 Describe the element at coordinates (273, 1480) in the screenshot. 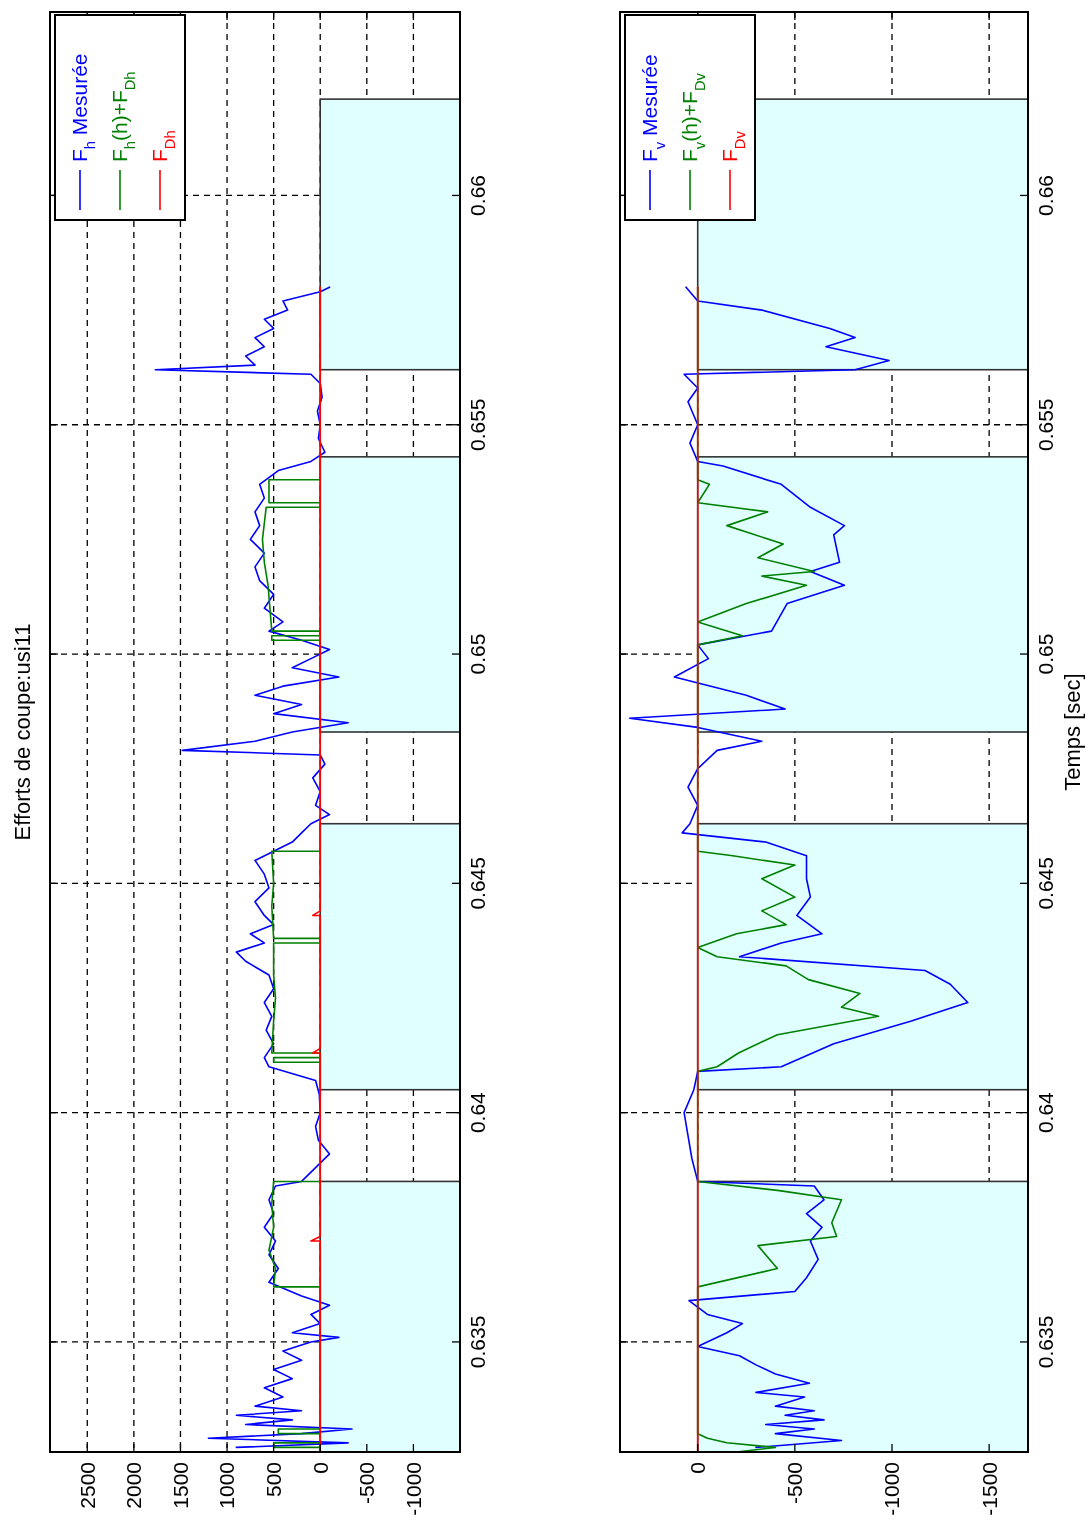

I see `x-tick-label: 500` at that location.